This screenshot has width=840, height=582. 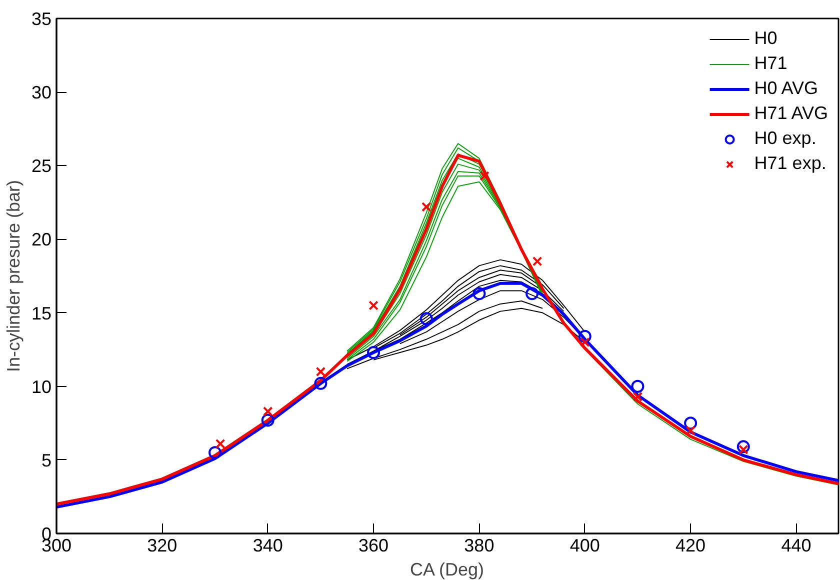 What do you see at coordinates (479, 546) in the screenshot?
I see `x-tick-label: 380` at bounding box center [479, 546].